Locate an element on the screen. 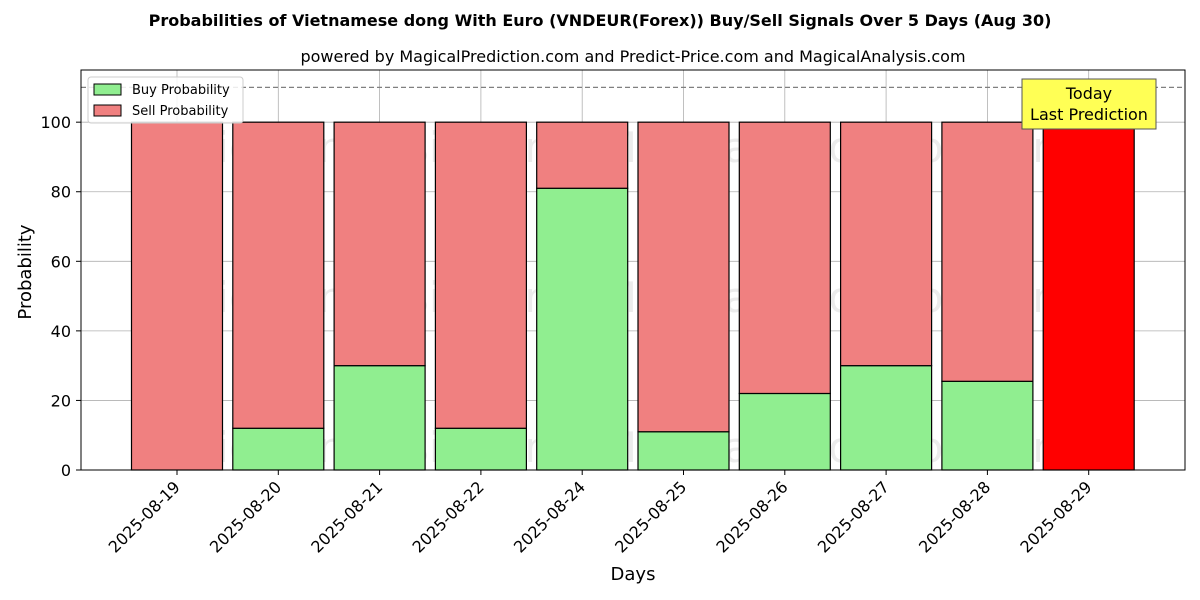  x-tick-label: 2025-08-27 is located at coordinates (853, 516).